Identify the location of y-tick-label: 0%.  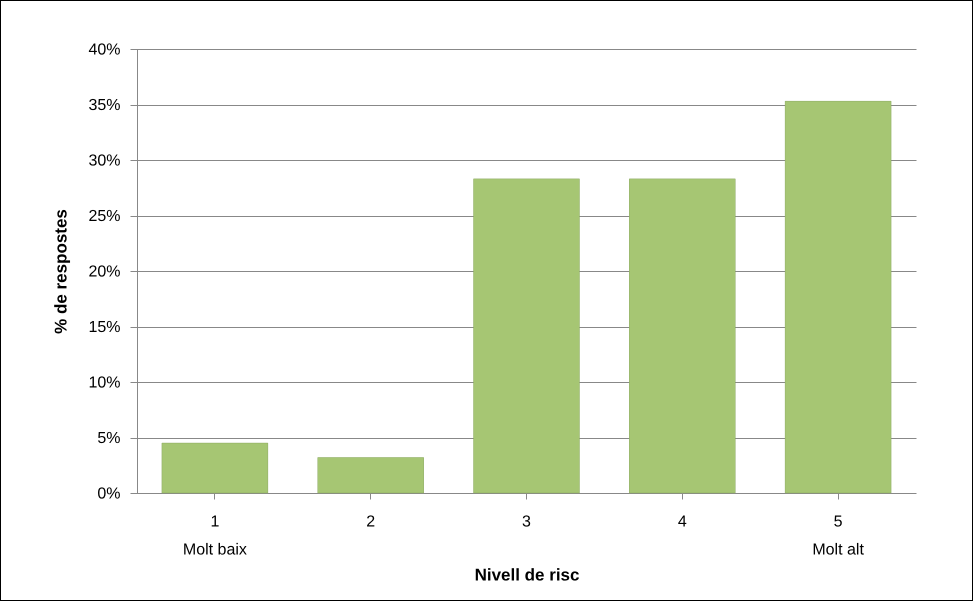
(108, 494).